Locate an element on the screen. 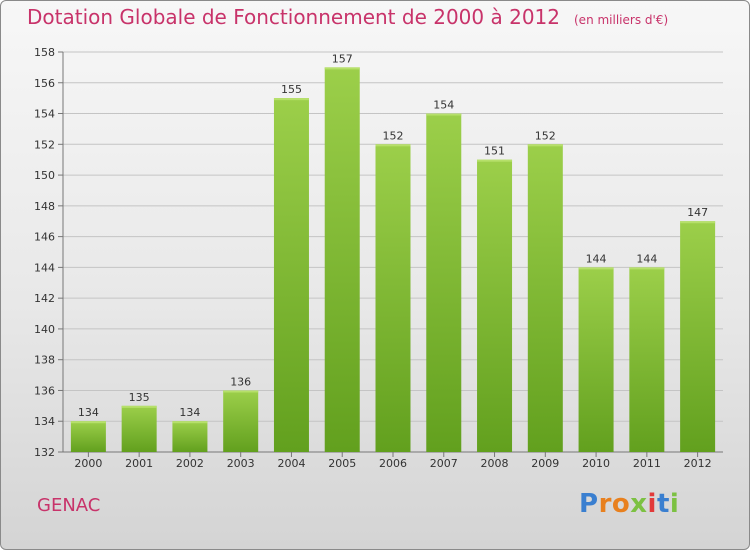 The height and width of the screenshot is (550, 750). y-tick-label: 144 is located at coordinates (44, 267).